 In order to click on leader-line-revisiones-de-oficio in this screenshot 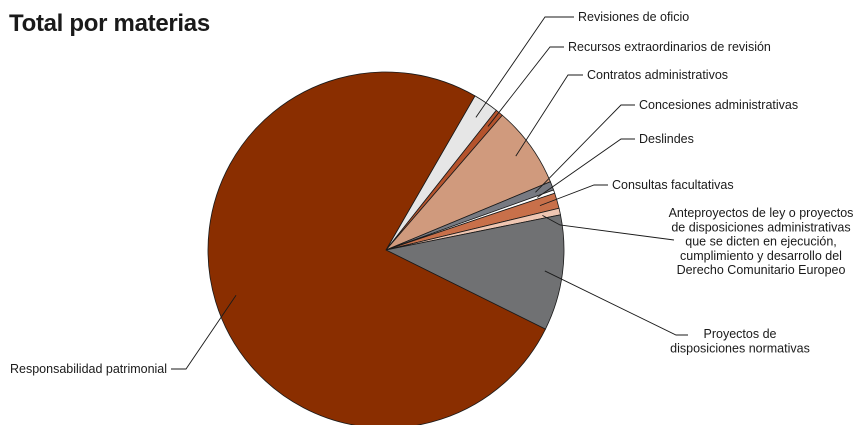, I will do `click(524, 67)`.